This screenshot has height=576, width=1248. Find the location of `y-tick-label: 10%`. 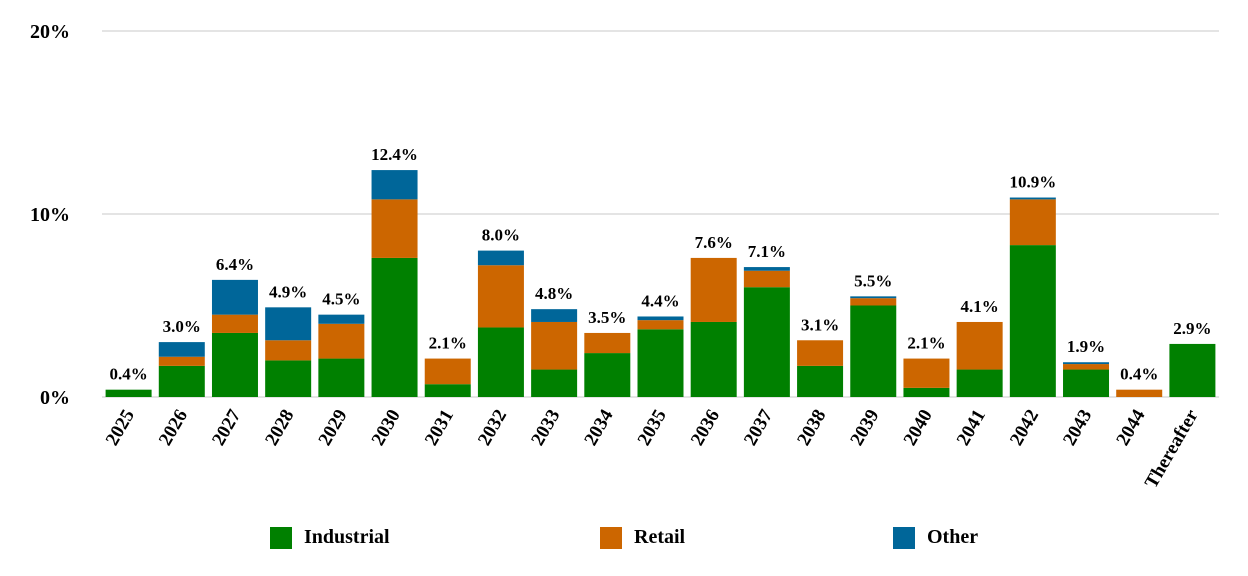

y-tick-label: 10% is located at coordinates (50, 215).